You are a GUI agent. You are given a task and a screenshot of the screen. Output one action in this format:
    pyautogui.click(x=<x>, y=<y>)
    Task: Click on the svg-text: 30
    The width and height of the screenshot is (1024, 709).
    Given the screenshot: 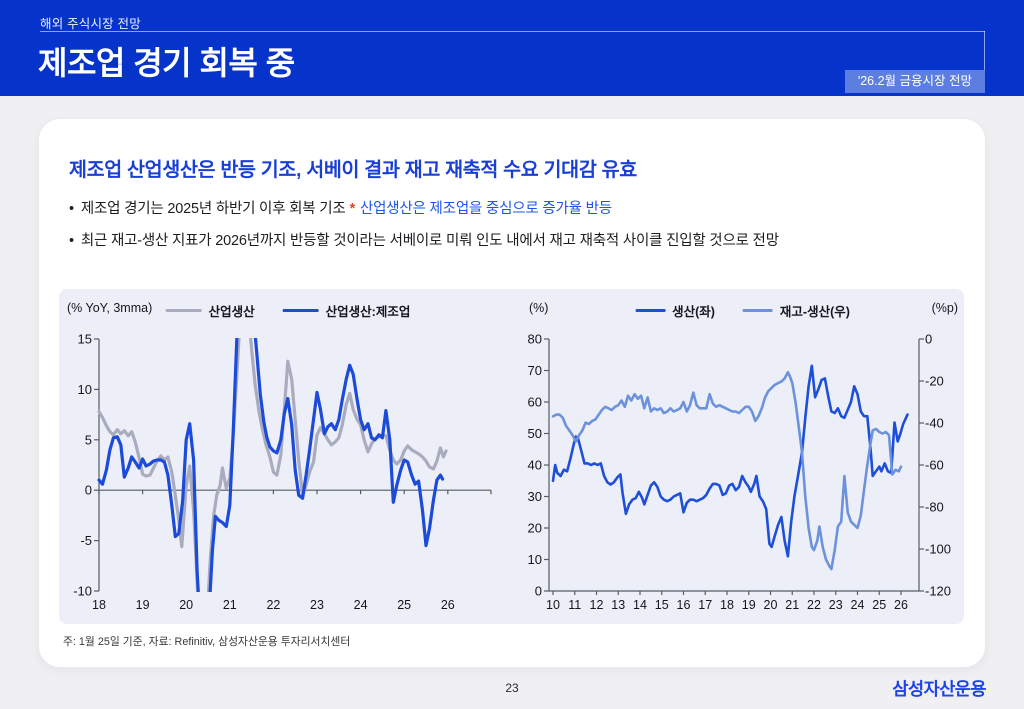 What is the action you would take?
    pyautogui.click(x=535, y=496)
    